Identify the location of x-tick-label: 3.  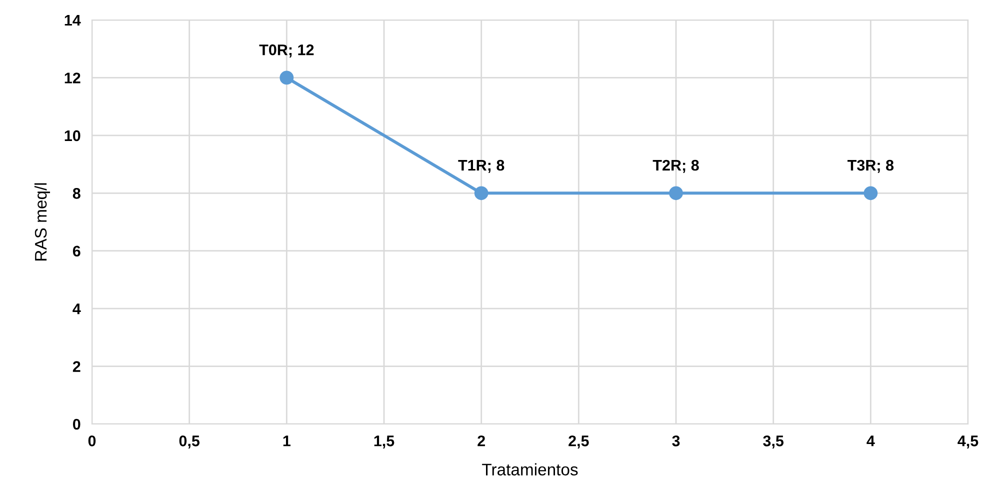
(676, 441).